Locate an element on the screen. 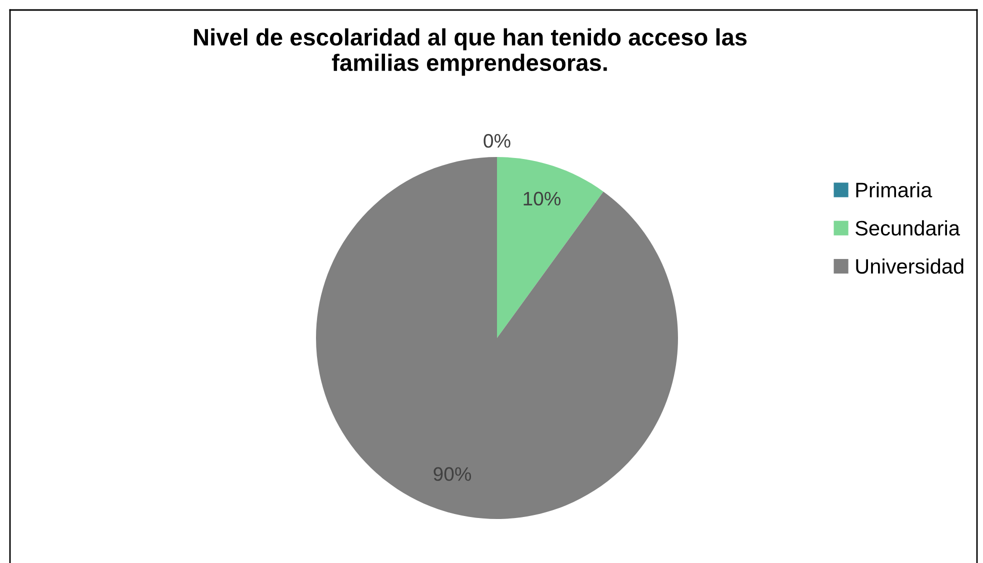 The width and height of the screenshot is (983, 563). data-label: 10% is located at coordinates (542, 199).